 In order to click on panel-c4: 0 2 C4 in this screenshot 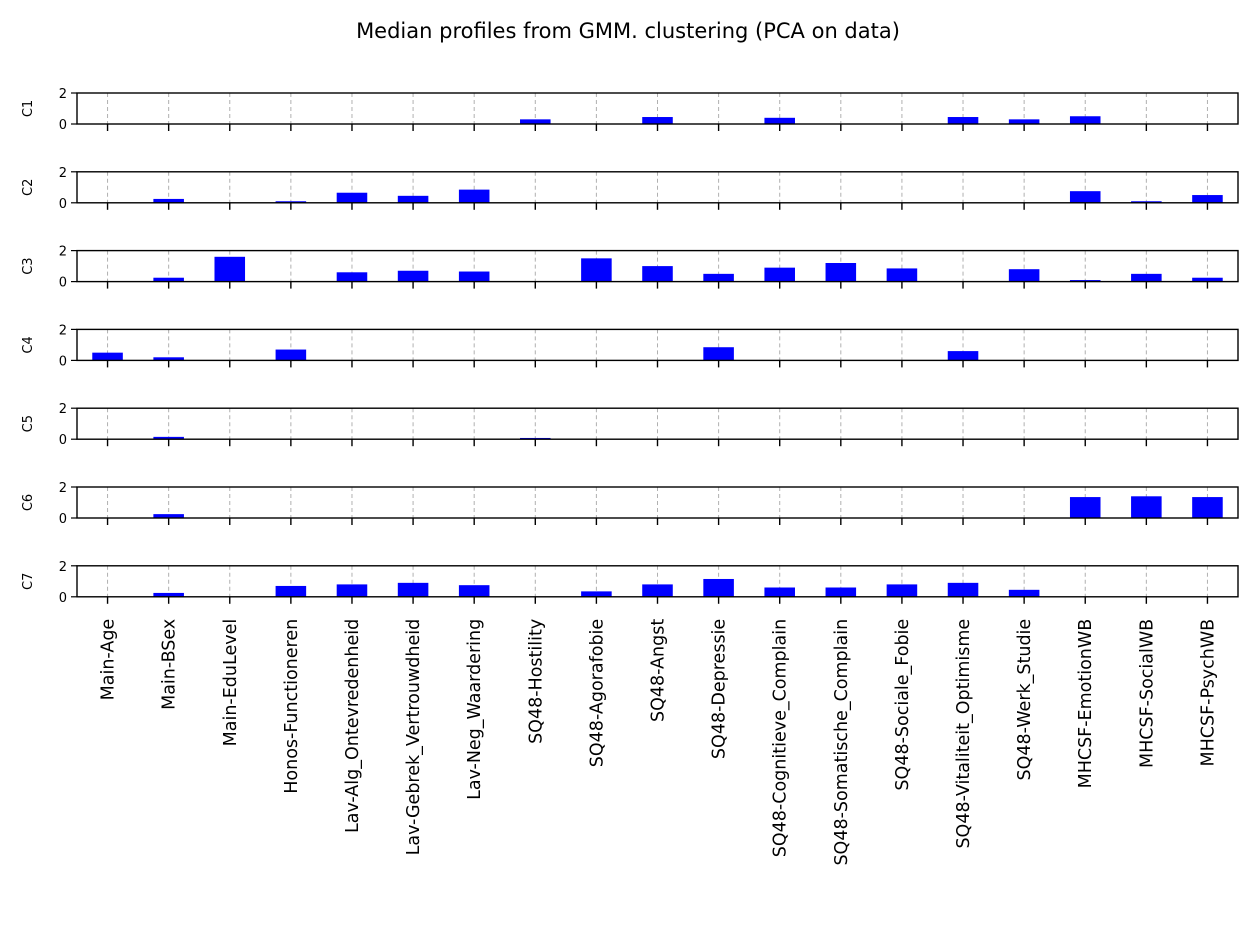, I will do `click(630, 346)`.